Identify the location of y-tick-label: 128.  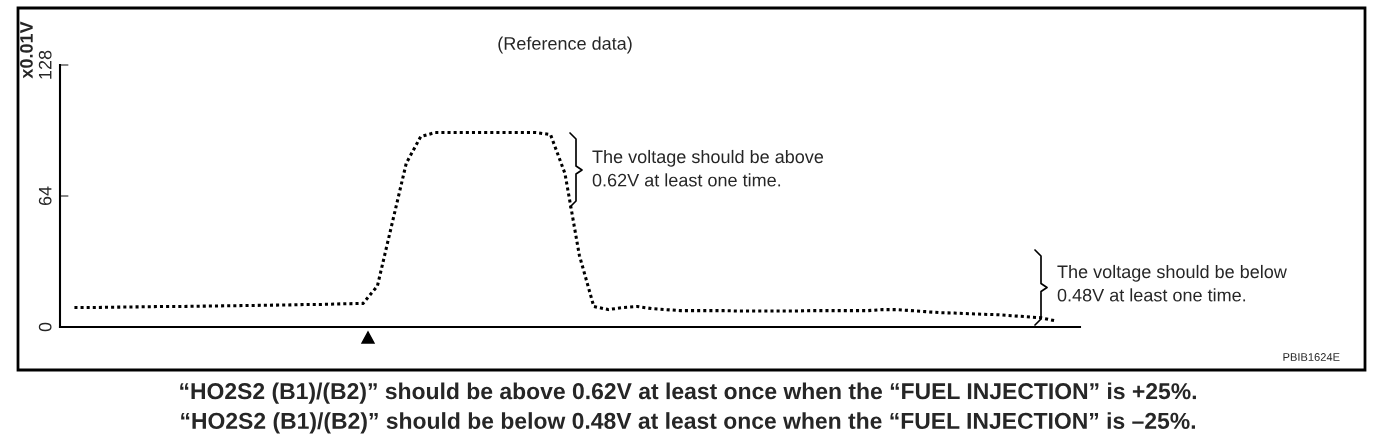
(45, 64).